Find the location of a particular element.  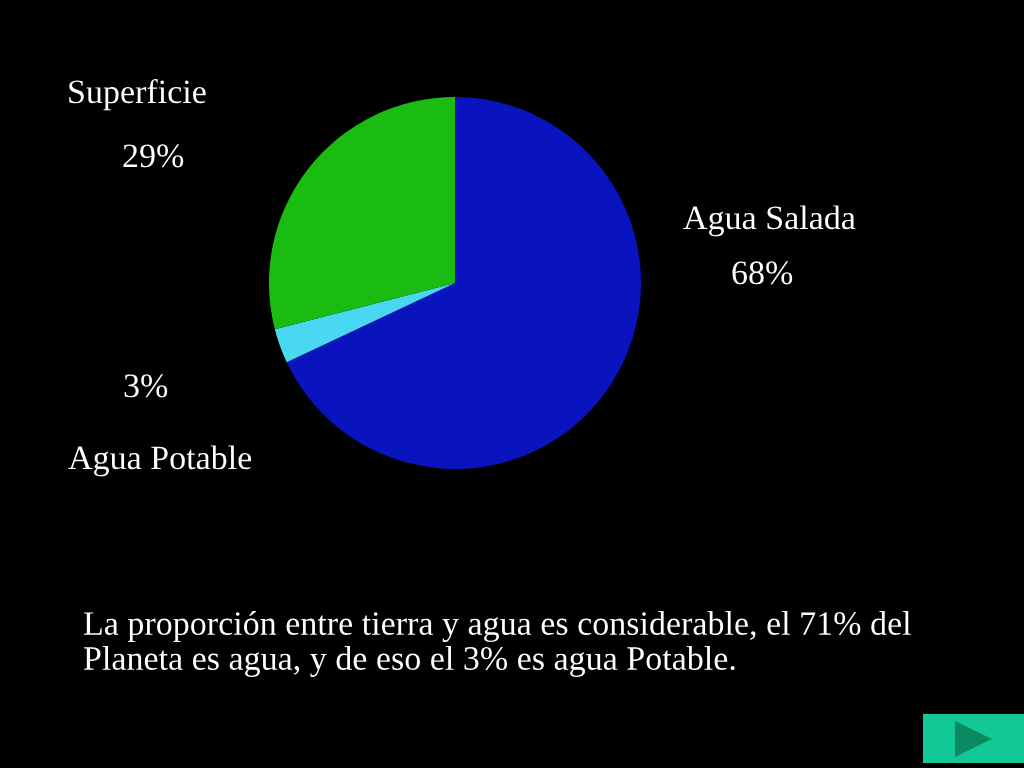

slice-label: Superficie is located at coordinates (137, 95).